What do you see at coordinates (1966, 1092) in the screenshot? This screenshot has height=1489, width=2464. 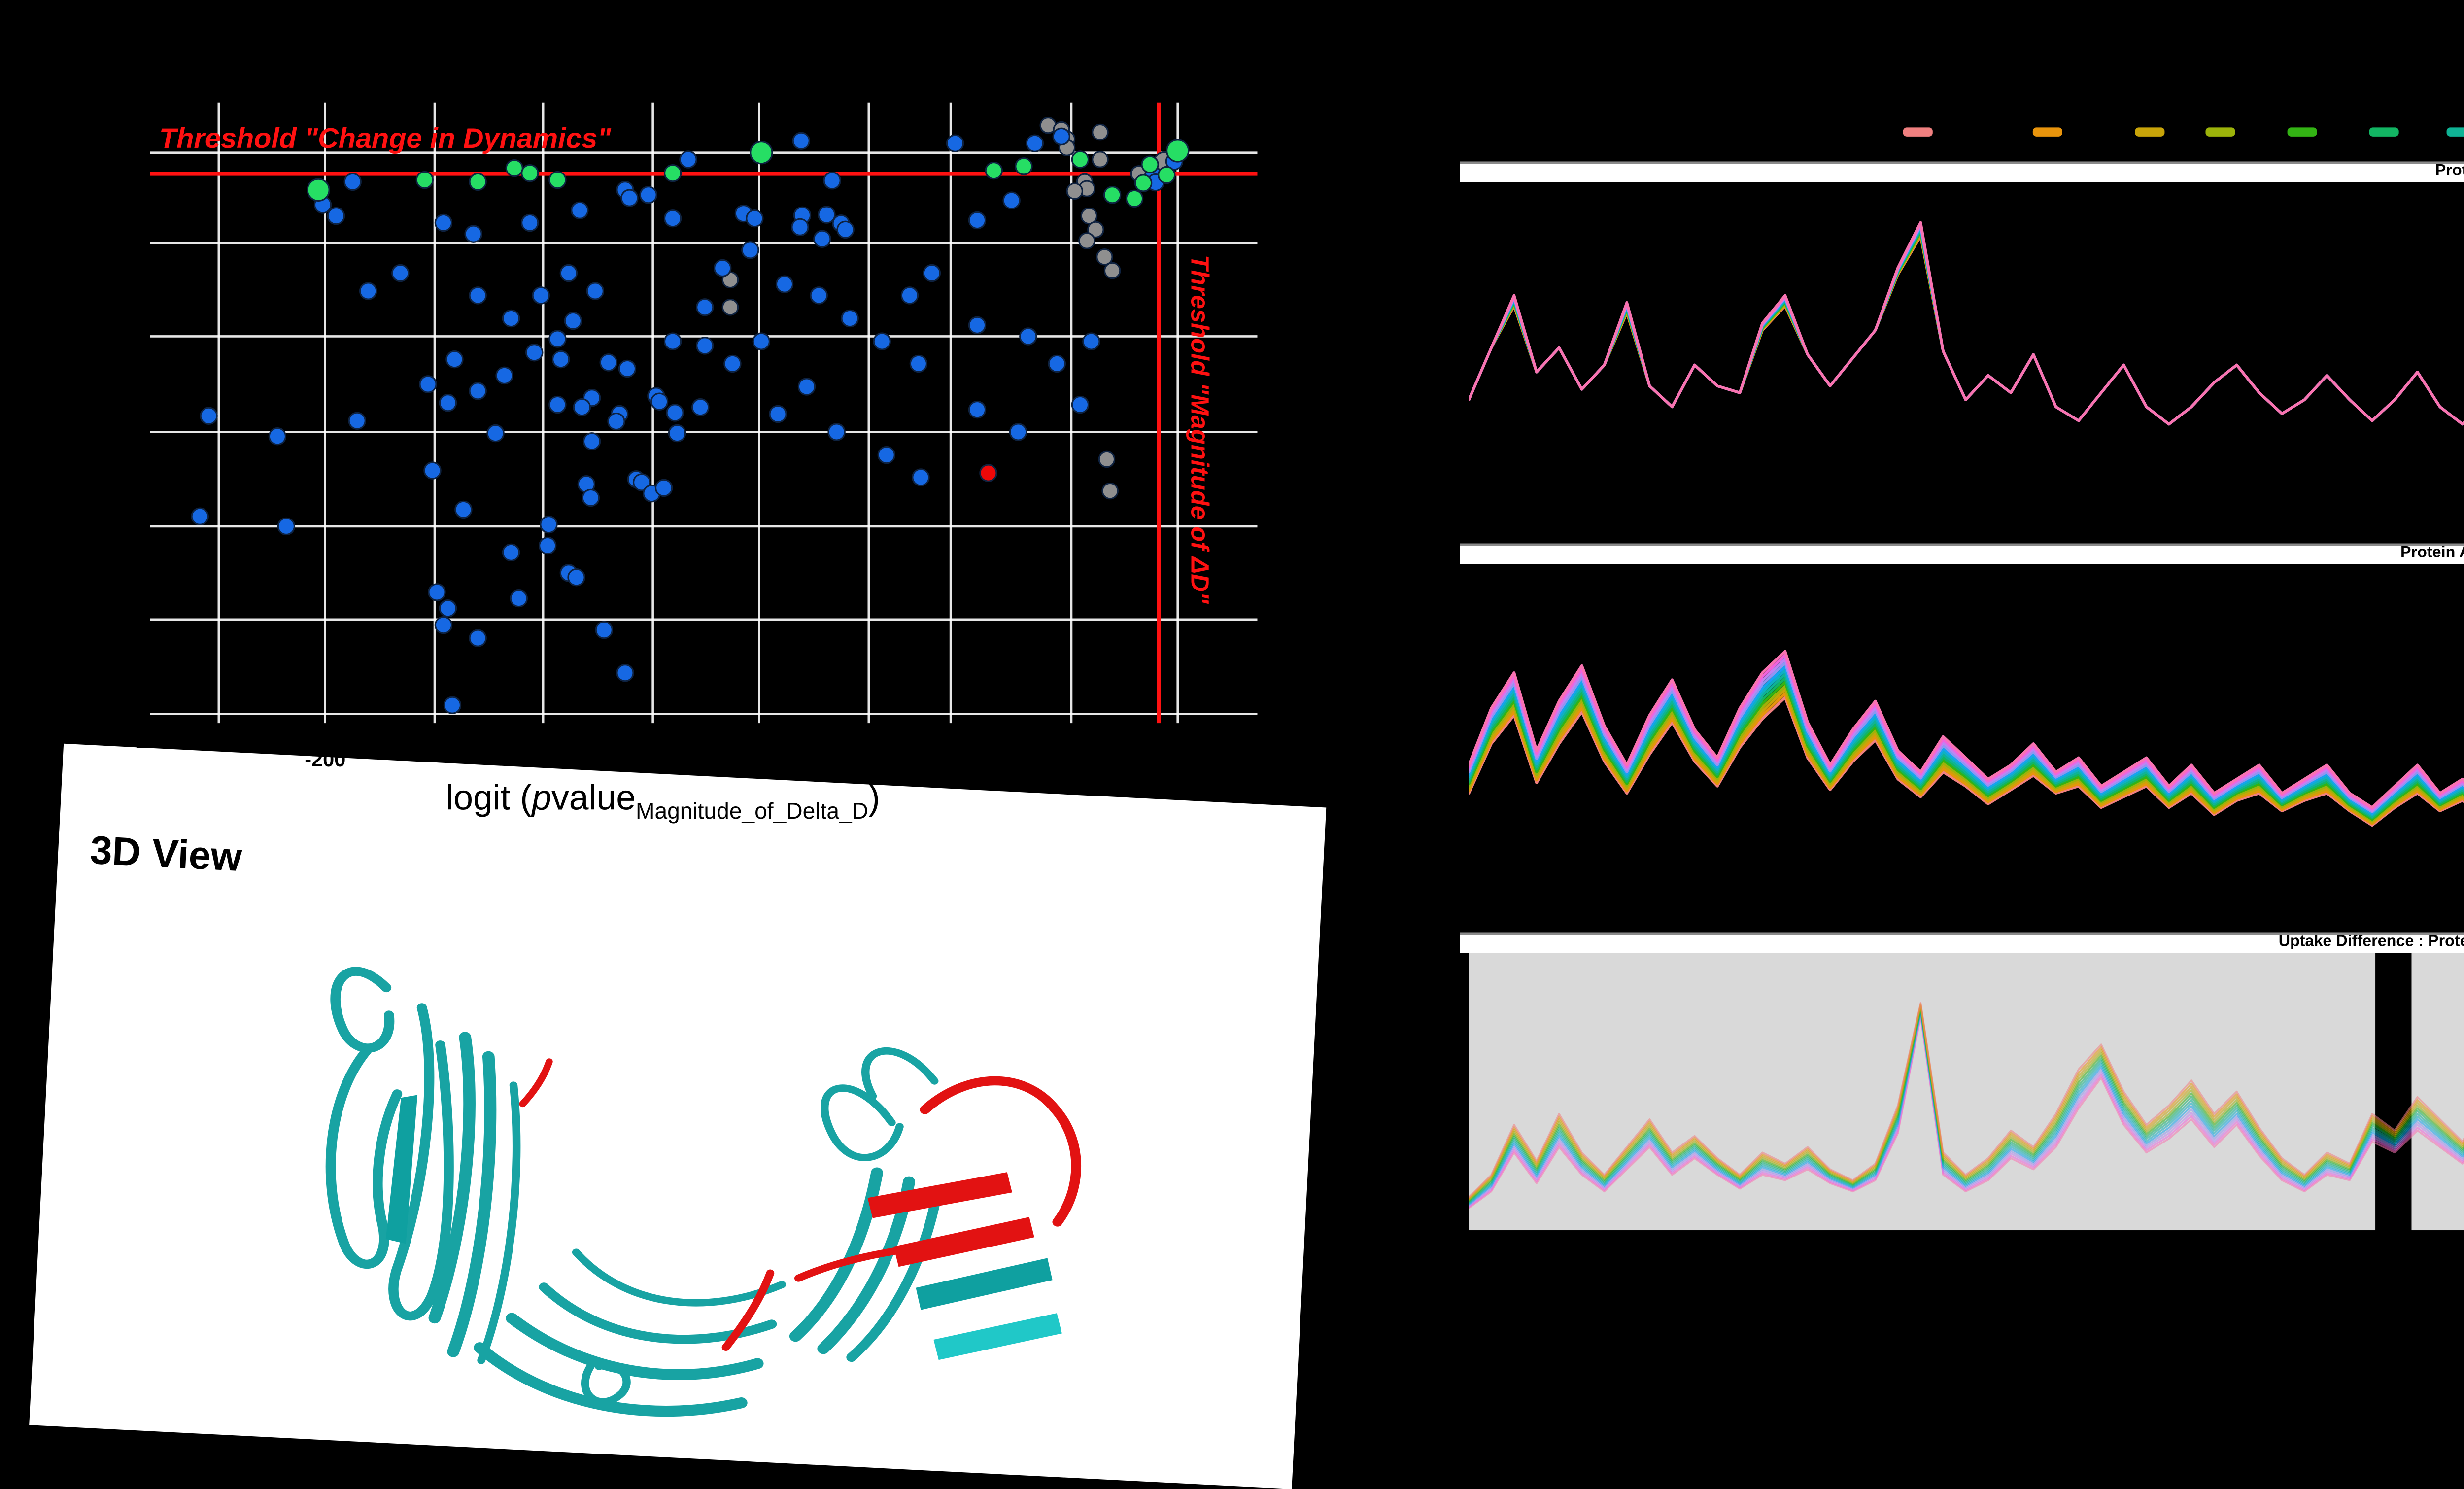 I see `uptake-difference-chart` at bounding box center [1966, 1092].